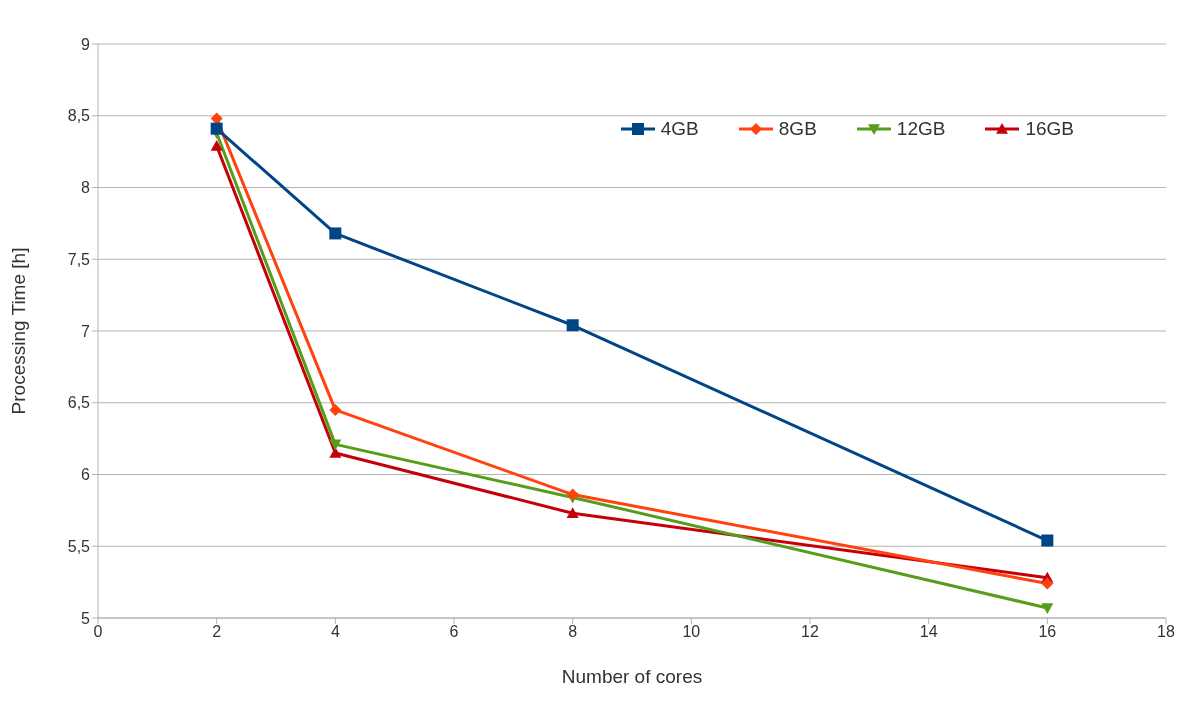 The height and width of the screenshot is (709, 1182). Describe the element at coordinates (632, 676) in the screenshot. I see `x-axis-title: Number of cores` at that location.